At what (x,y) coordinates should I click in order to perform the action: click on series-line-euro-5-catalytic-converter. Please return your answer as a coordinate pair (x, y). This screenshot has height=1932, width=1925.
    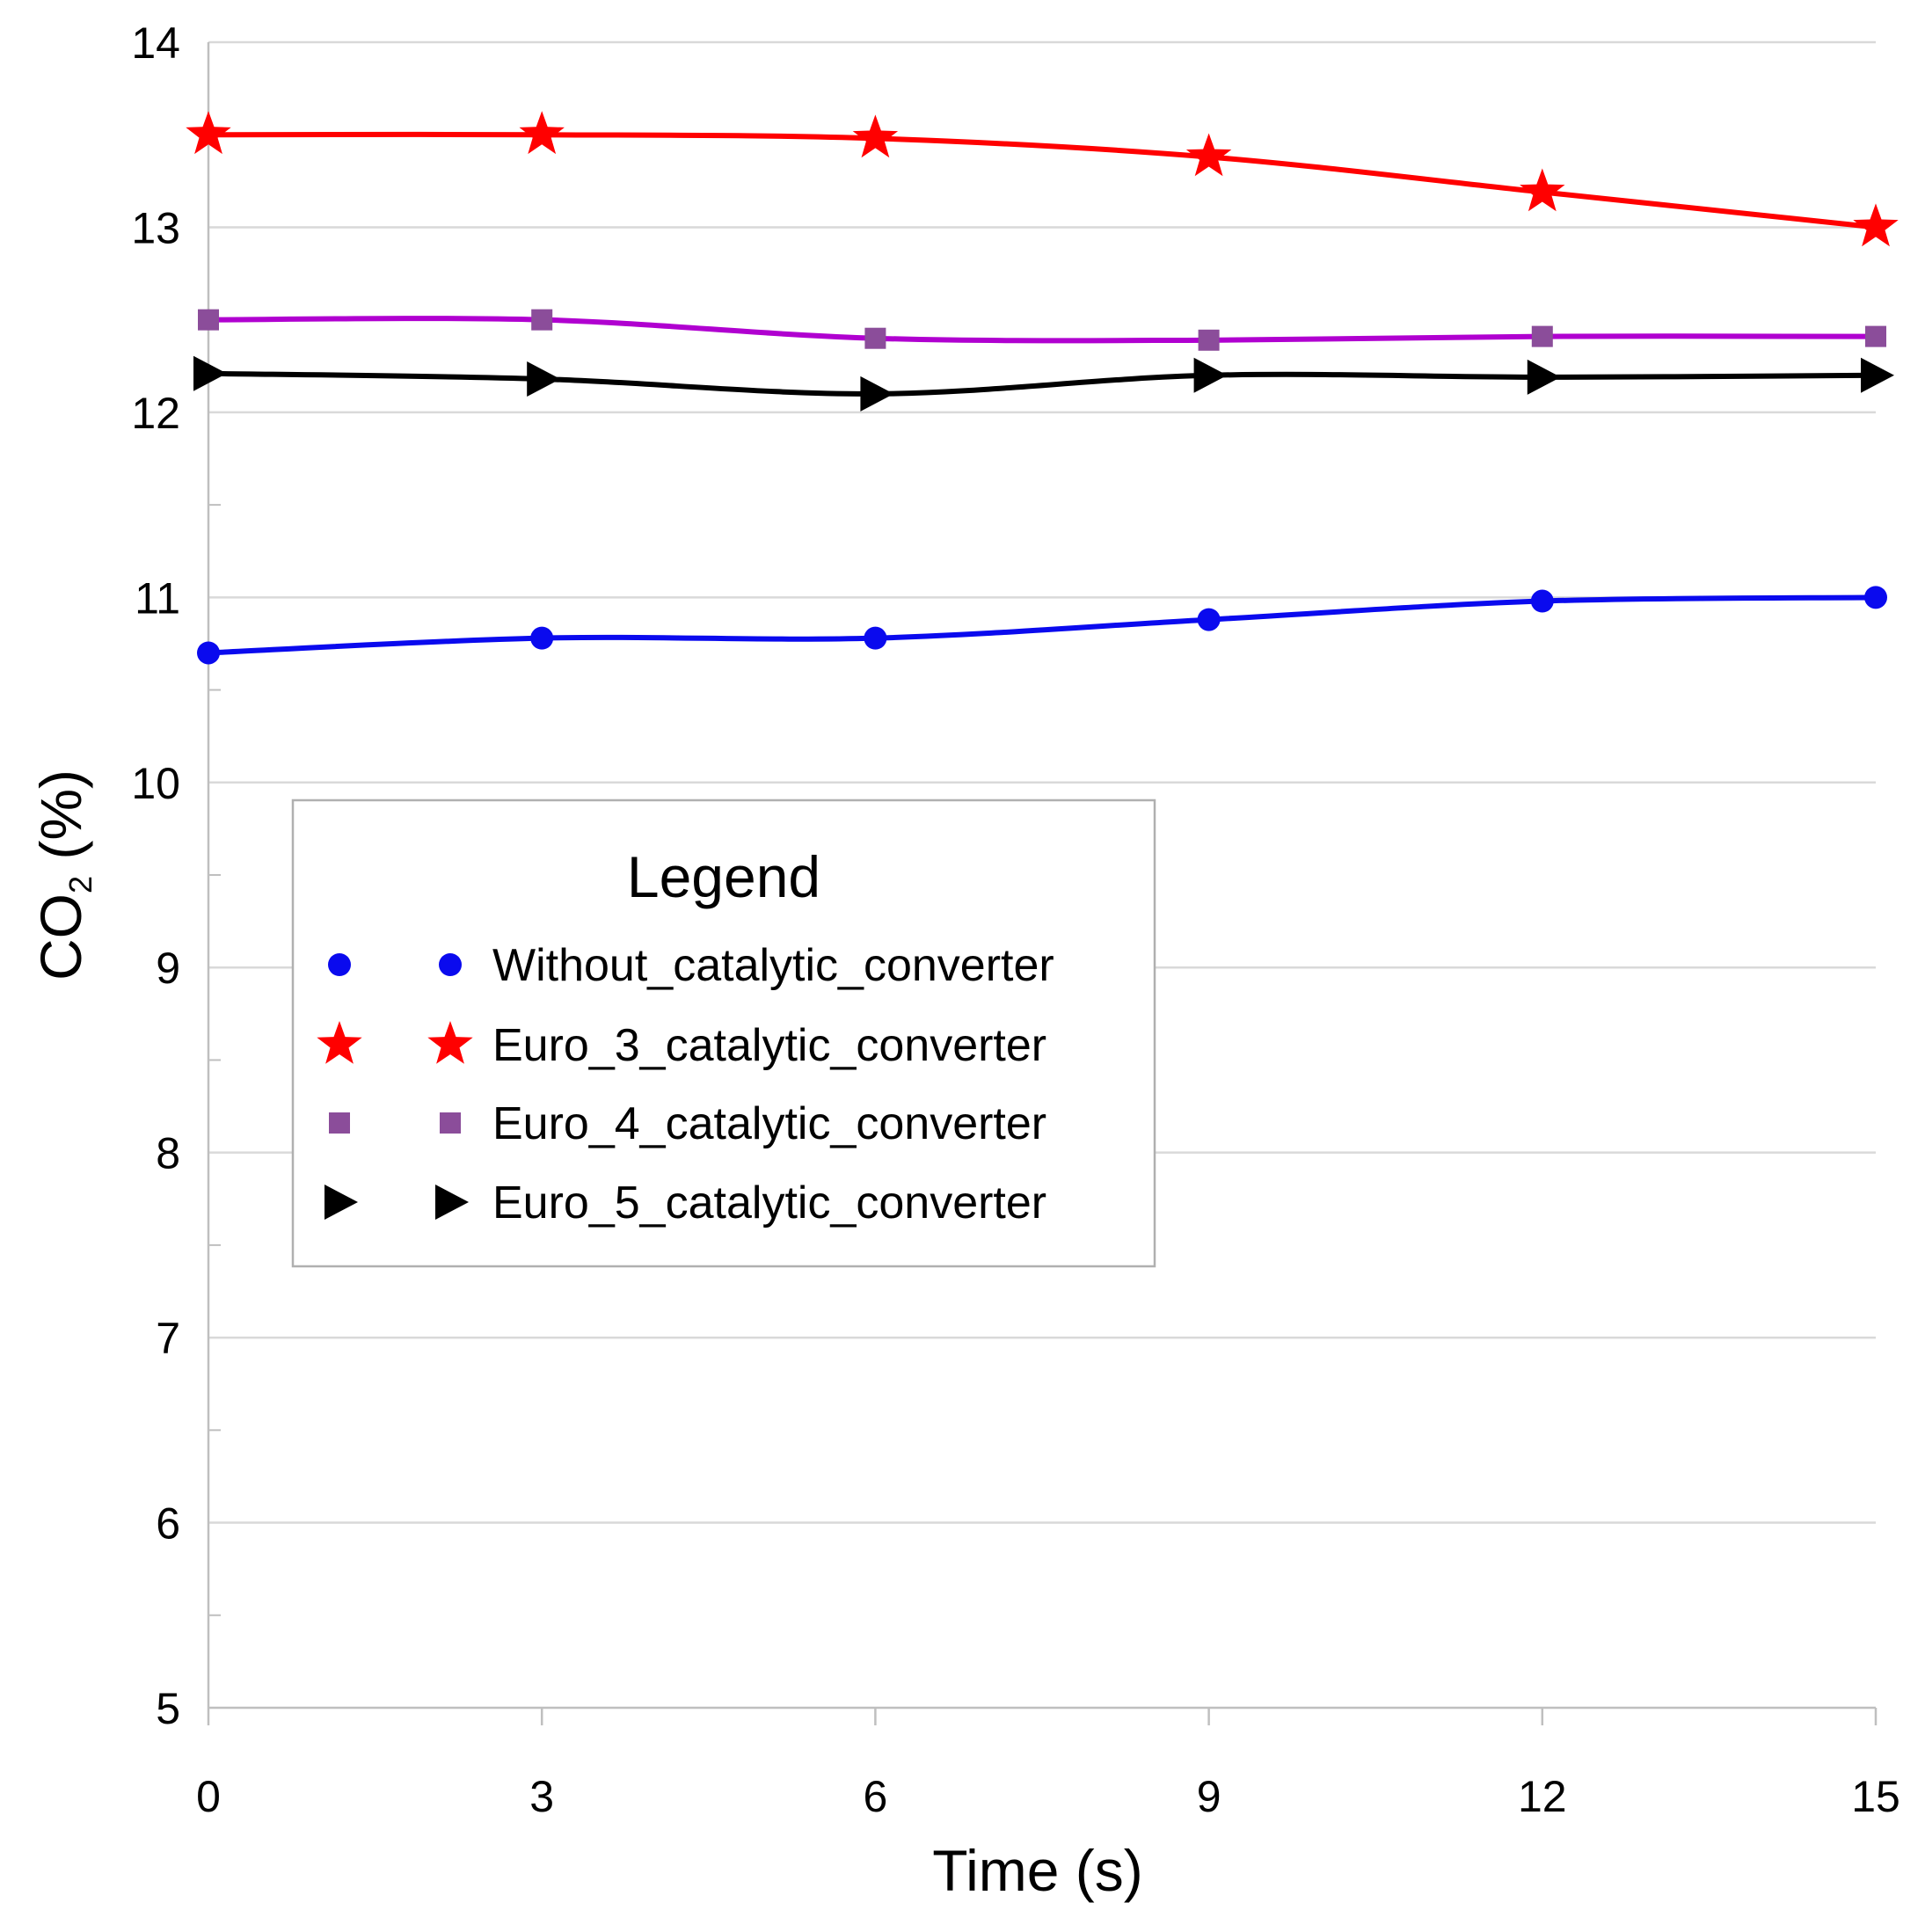
    Looking at the image, I should click on (1043, 383).